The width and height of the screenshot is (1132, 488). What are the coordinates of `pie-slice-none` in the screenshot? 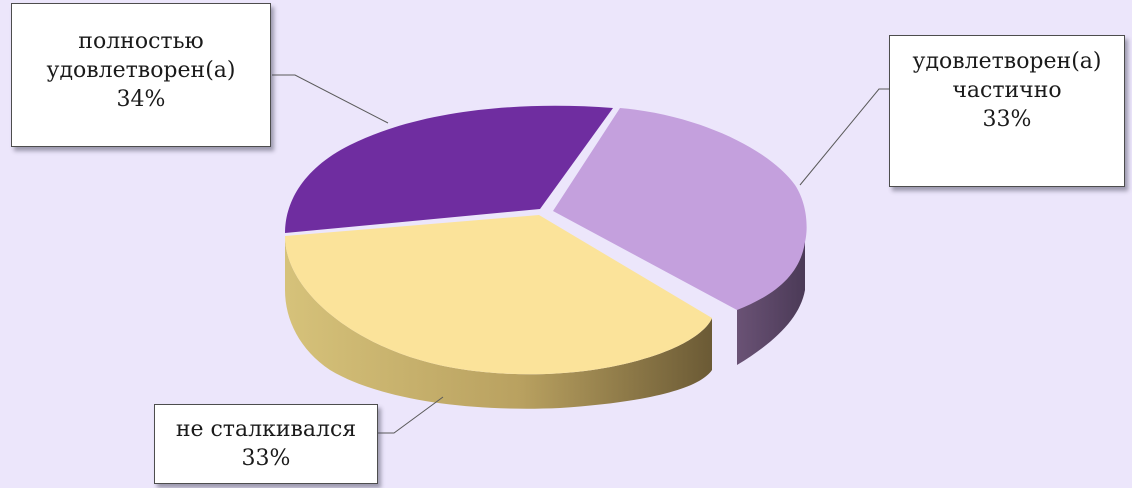 It's located at (498, 295).